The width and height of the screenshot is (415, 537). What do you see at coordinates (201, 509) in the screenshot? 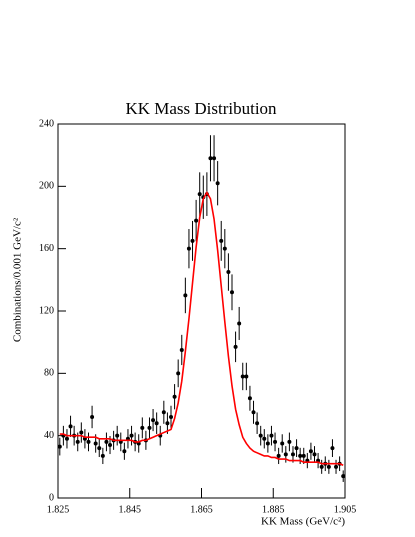
I see `x-tick-label: 1.865` at bounding box center [201, 509].